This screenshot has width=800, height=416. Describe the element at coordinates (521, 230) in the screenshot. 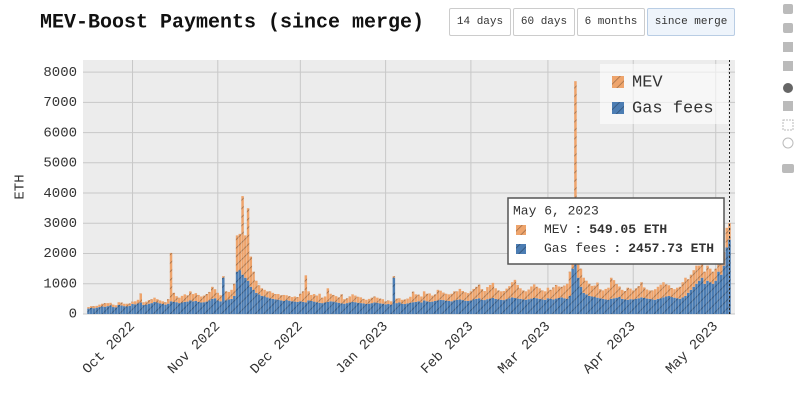

I see `tooltip-swatch` at that location.